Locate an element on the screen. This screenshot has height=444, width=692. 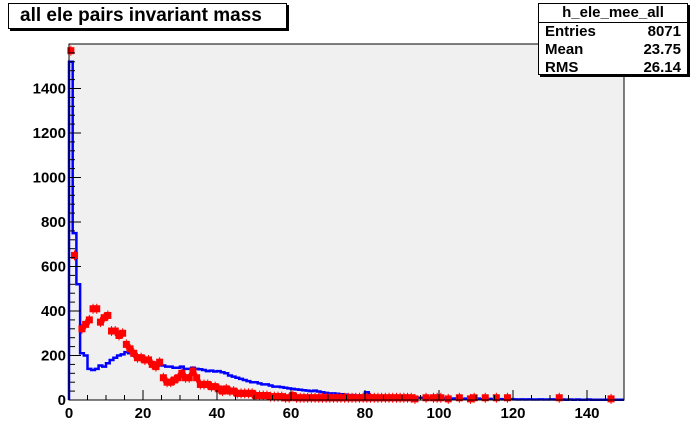
stats-value: 26.14 is located at coordinates (662, 67).